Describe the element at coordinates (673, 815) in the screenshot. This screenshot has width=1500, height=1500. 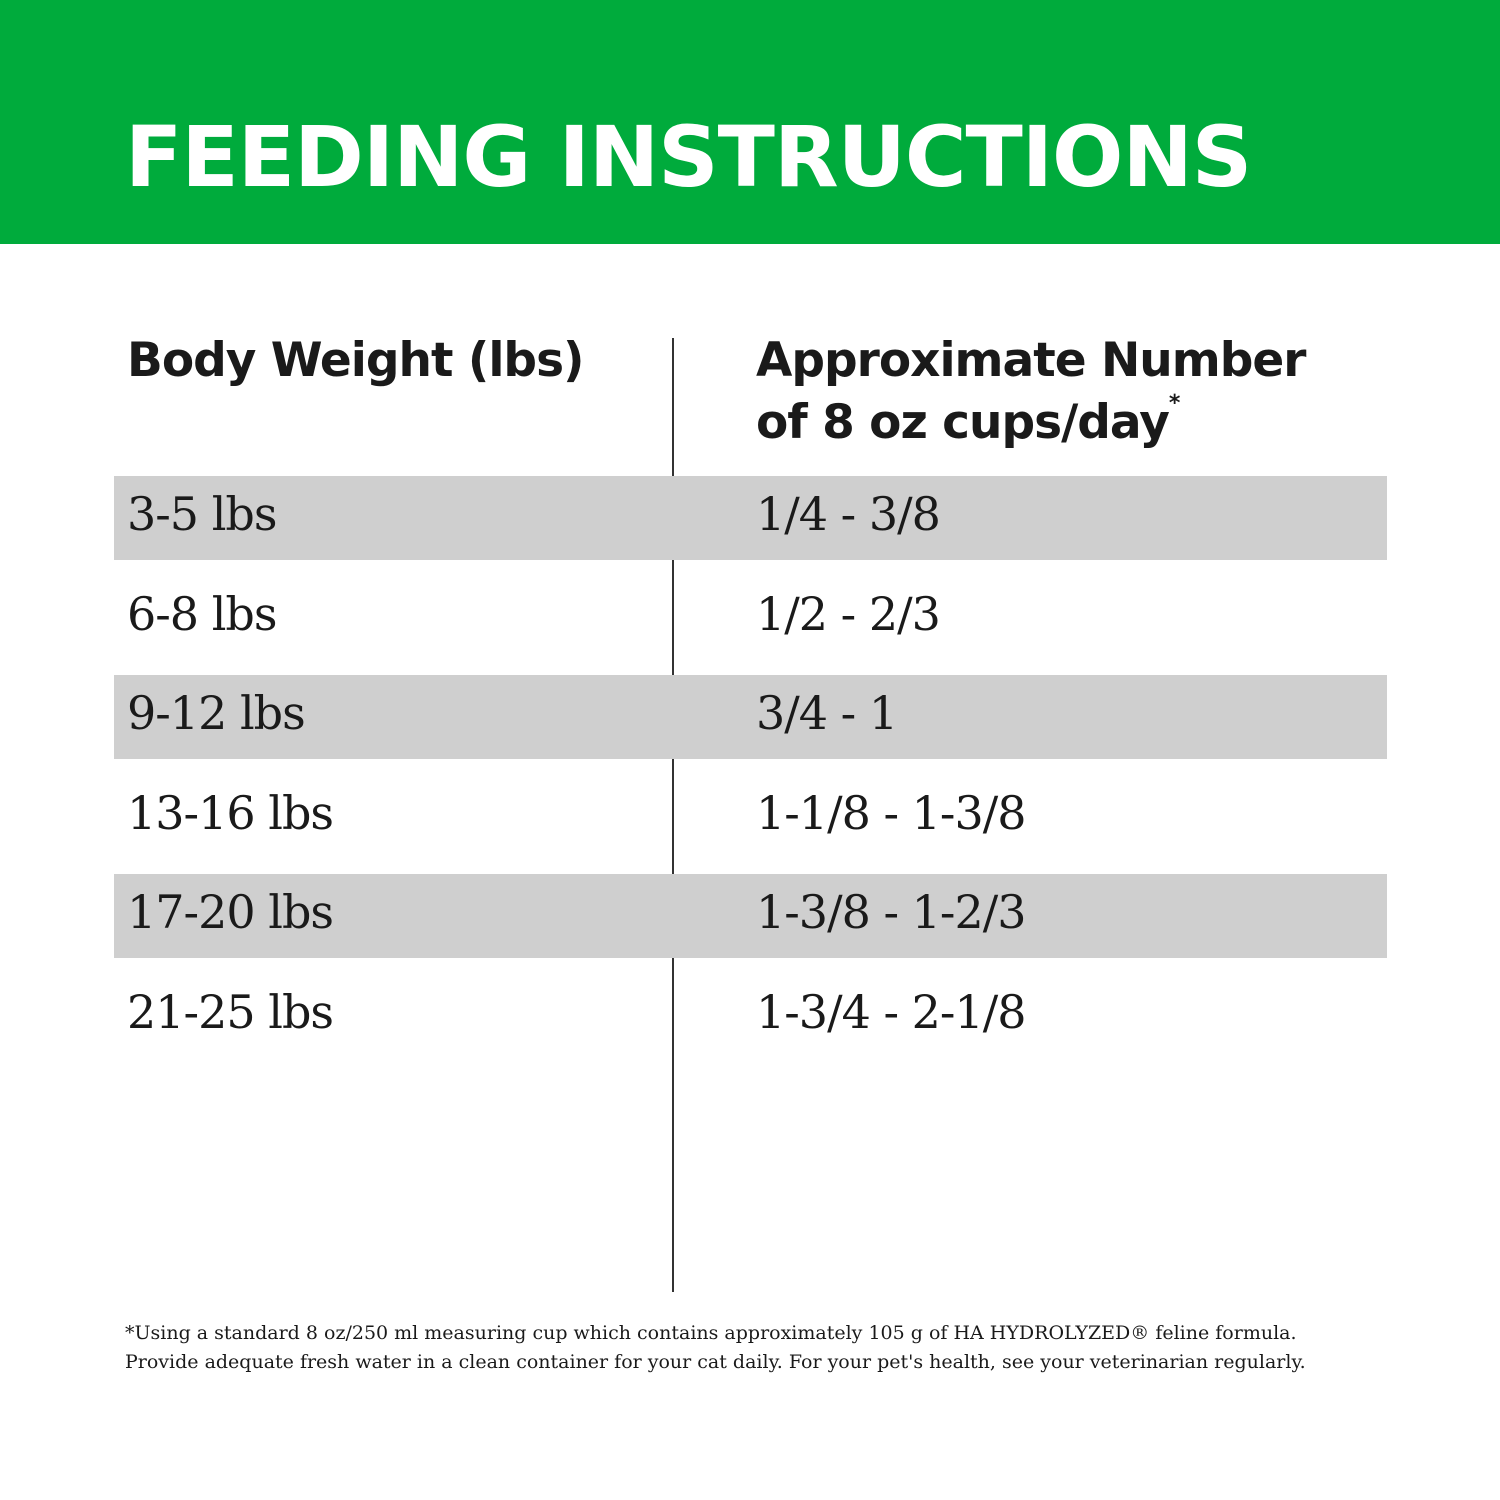
I see `column-divider` at that location.